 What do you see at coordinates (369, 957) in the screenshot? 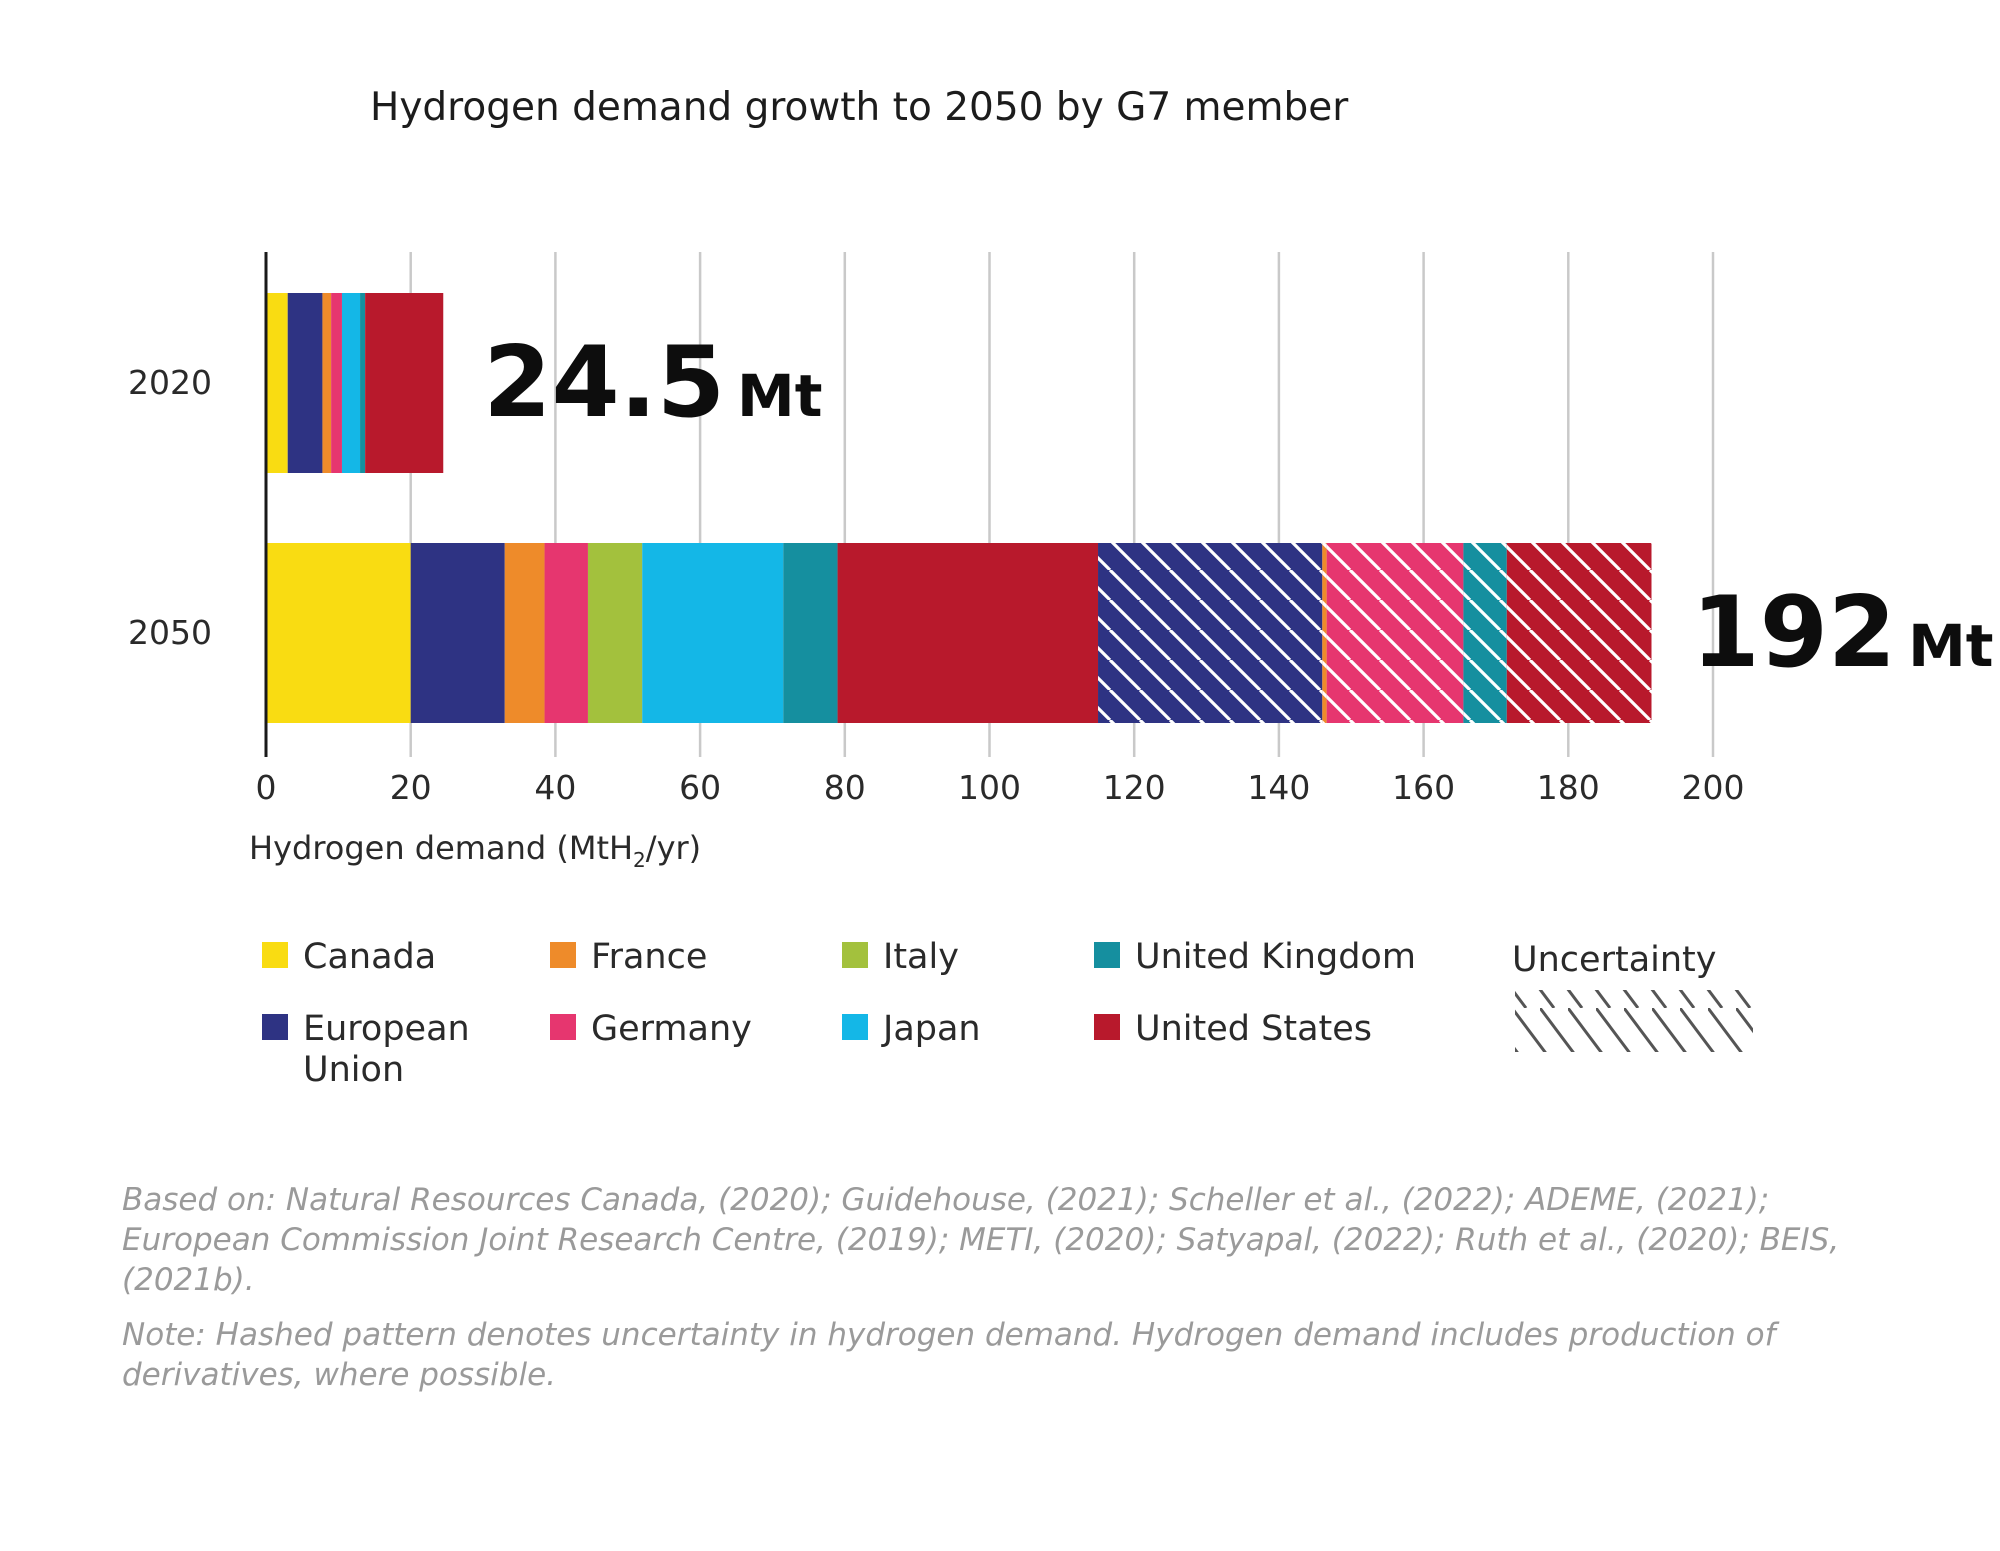
I see `legend-label-canada: Canada` at bounding box center [369, 957].